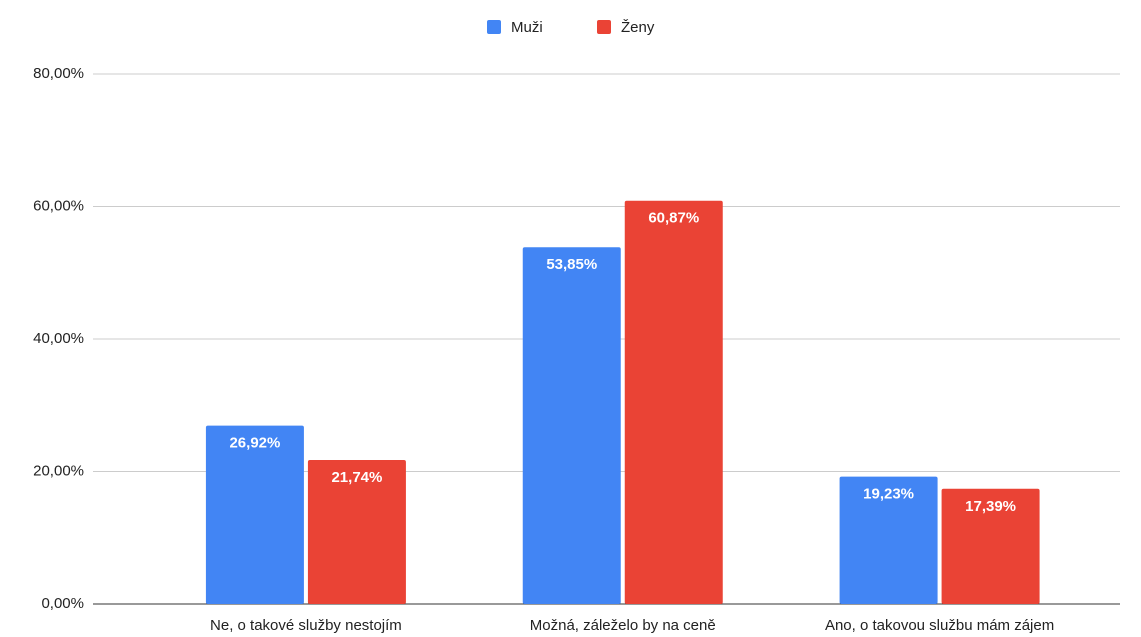  Describe the element at coordinates (571, 264) in the screenshot. I see `value-label: 53,85%` at that location.